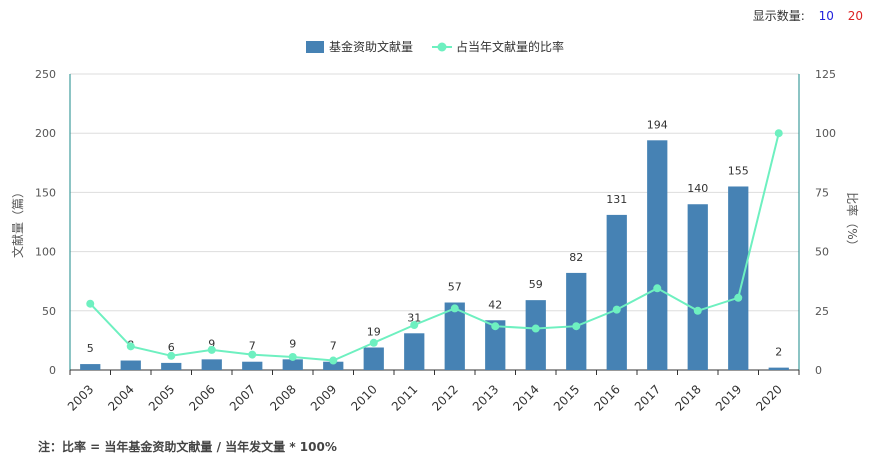 The height and width of the screenshot is (474, 877). Describe the element at coordinates (778, 16) in the screenshot. I see `display-count-label: 显示数量:` at that location.